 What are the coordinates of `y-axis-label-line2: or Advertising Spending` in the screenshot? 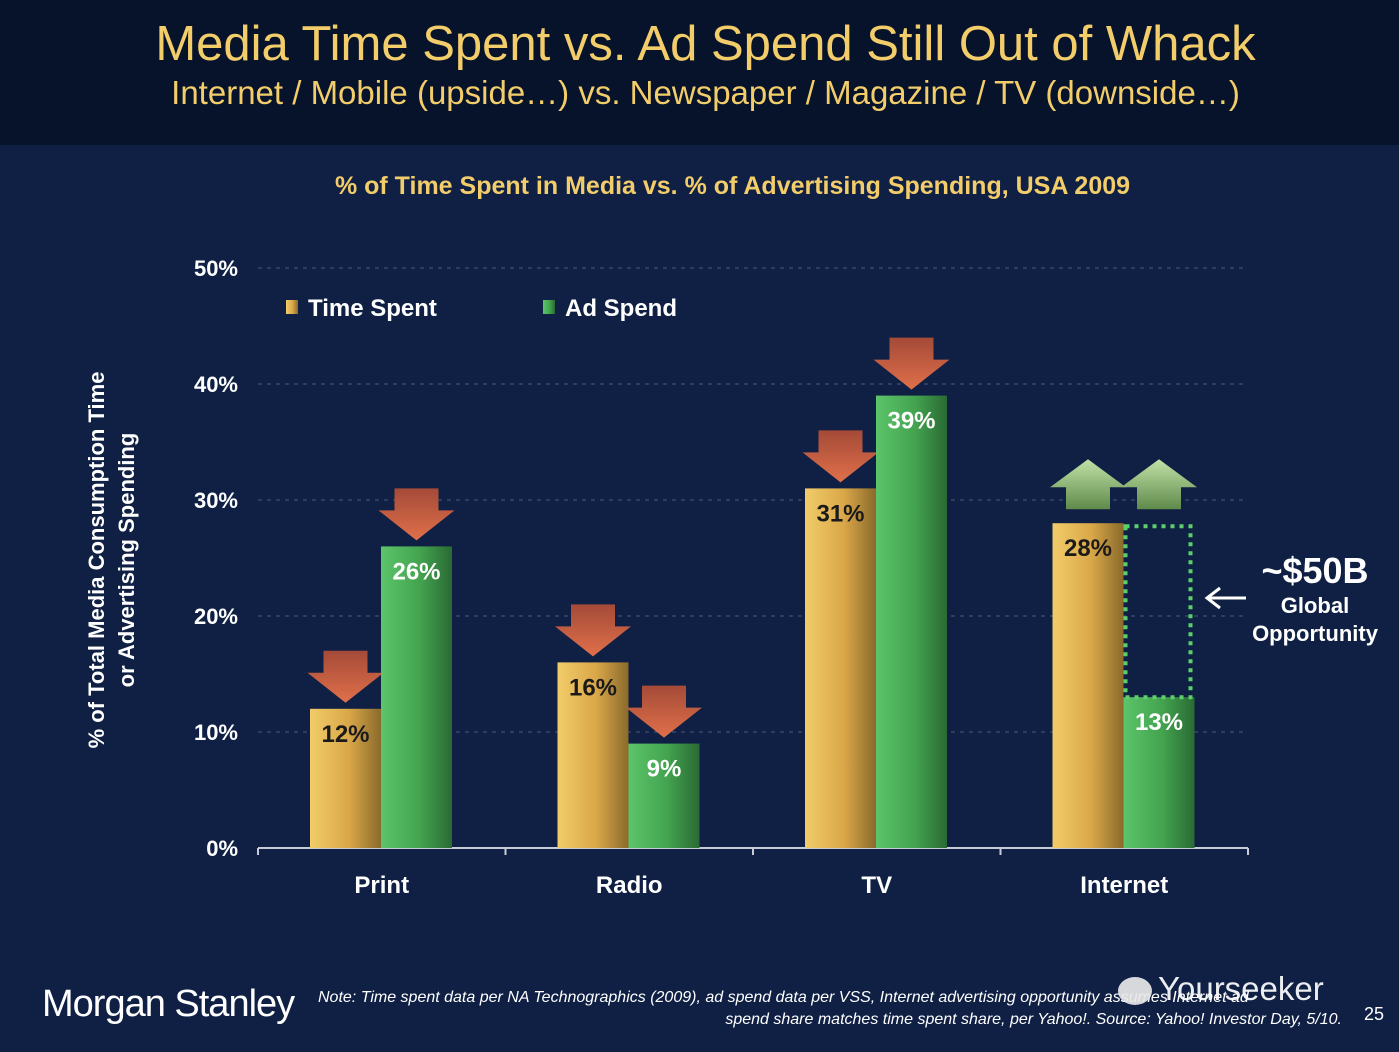 It's located at (126, 560).